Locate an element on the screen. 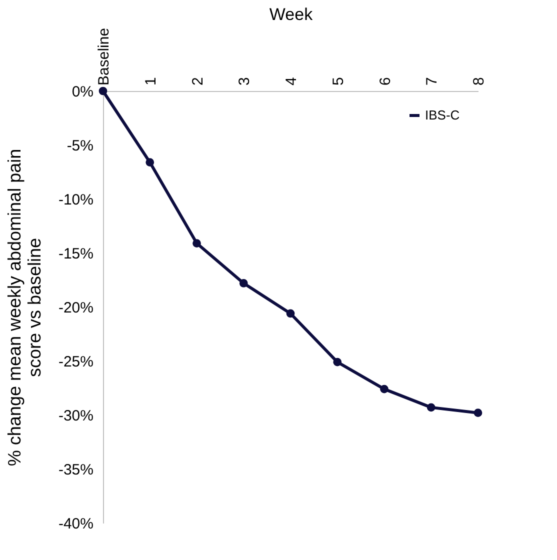 The image size is (557, 560). x-tick-label: 1 is located at coordinates (151, 81).